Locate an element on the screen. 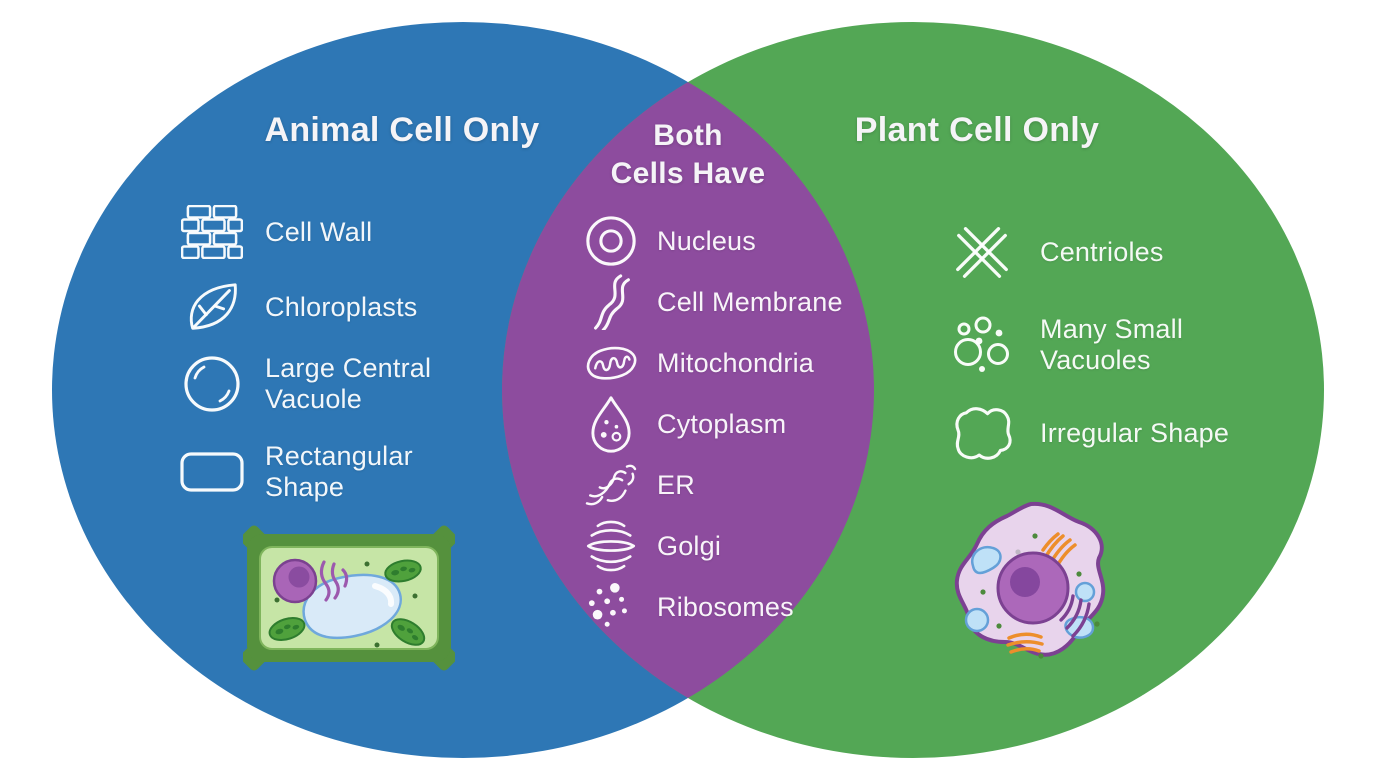 Image resolution: width=1376 pixels, height=768 pixels. left-circle-title: Animal Cell Only is located at coordinates (402, 130).